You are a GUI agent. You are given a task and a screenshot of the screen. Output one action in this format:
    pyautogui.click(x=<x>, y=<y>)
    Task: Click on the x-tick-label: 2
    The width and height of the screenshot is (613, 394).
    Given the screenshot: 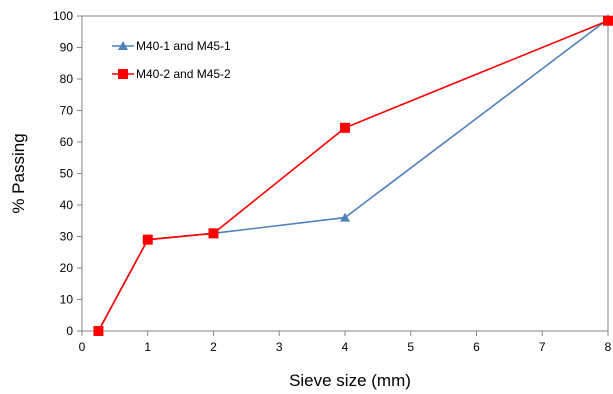 What is the action you would take?
    pyautogui.click(x=213, y=347)
    